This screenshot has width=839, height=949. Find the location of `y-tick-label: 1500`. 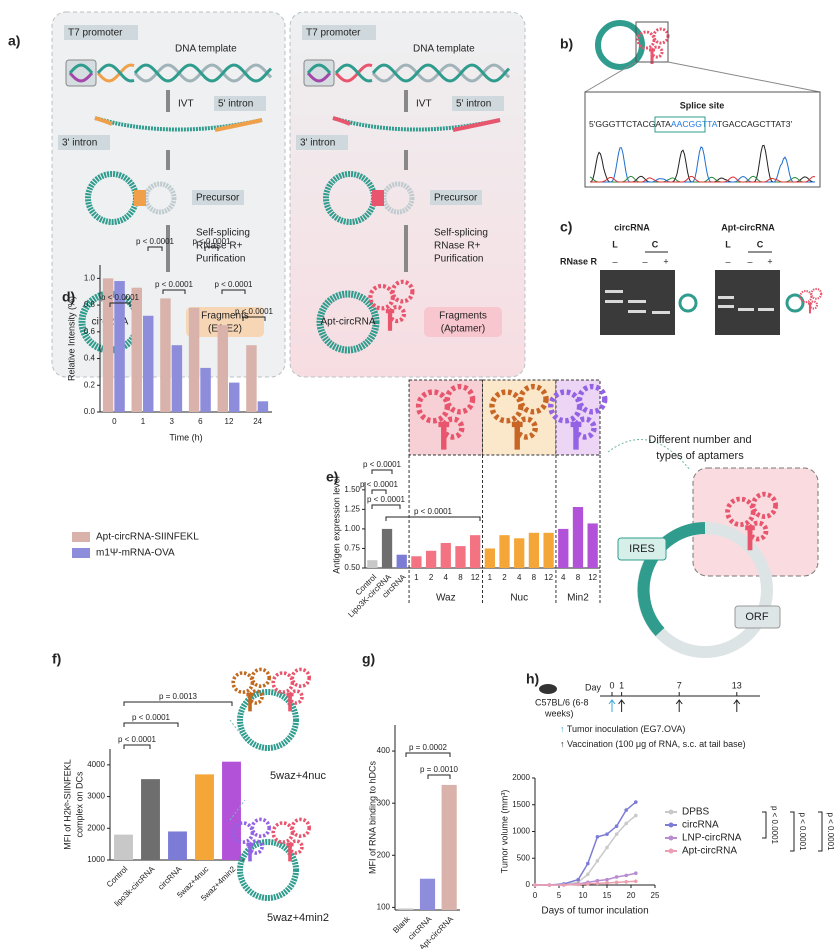

y-tick-label: 1500 is located at coordinates (521, 804).